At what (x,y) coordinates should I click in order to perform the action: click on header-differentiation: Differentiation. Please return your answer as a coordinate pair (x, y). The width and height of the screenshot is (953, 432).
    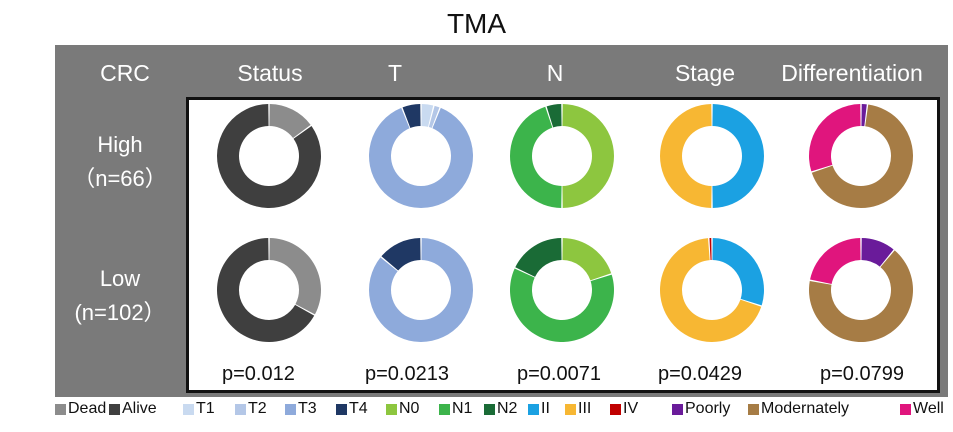
    Looking at the image, I should click on (852, 73).